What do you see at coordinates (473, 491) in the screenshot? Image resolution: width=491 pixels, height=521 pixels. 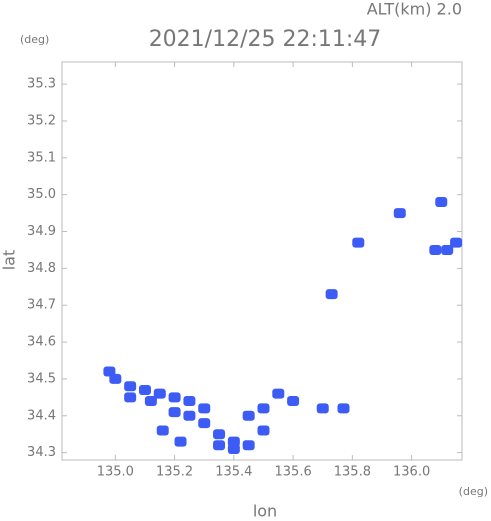 I see `x-unit: (deg)` at bounding box center [473, 491].